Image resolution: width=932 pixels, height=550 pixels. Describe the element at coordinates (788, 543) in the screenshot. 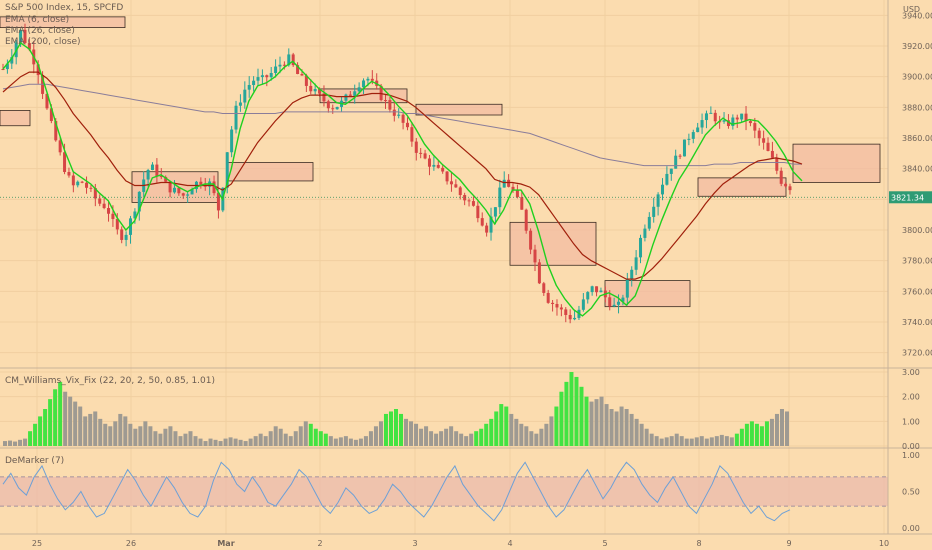

I see `x-tick-label: 9` at that location.